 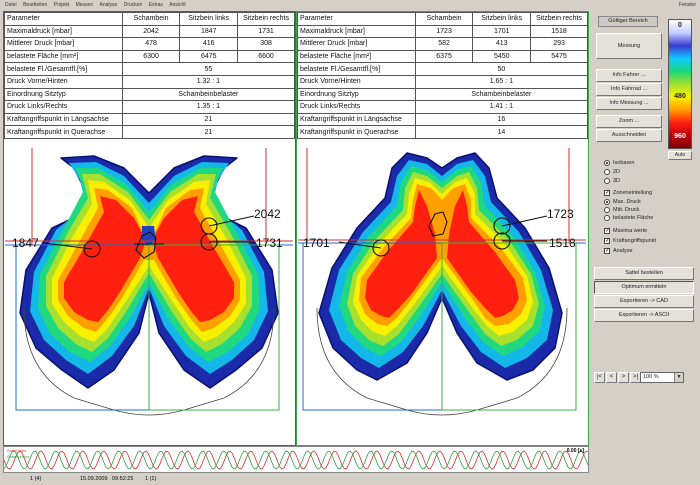 What do you see at coordinates (644, 273) in the screenshot?
I see `sattel-bestellen-button: Sattel bestellen` at bounding box center [644, 273].